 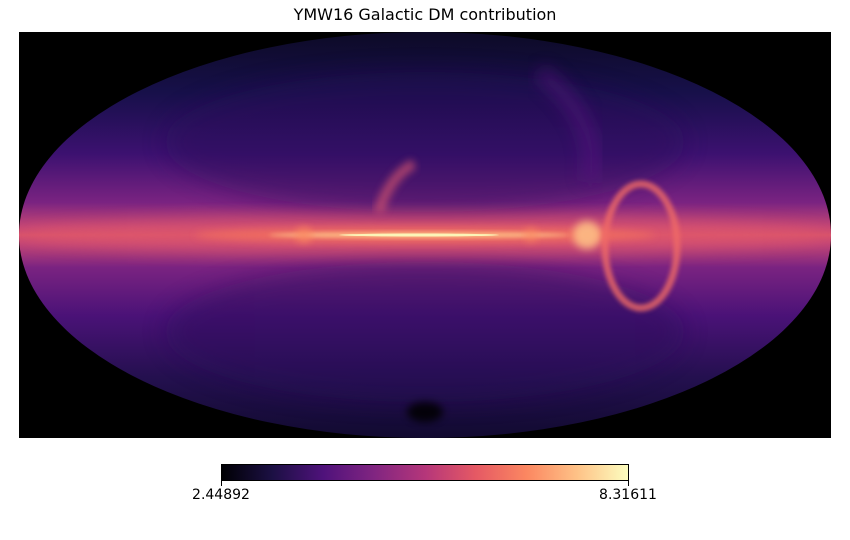 I want to click on ring-structure, so click(x=641, y=246).